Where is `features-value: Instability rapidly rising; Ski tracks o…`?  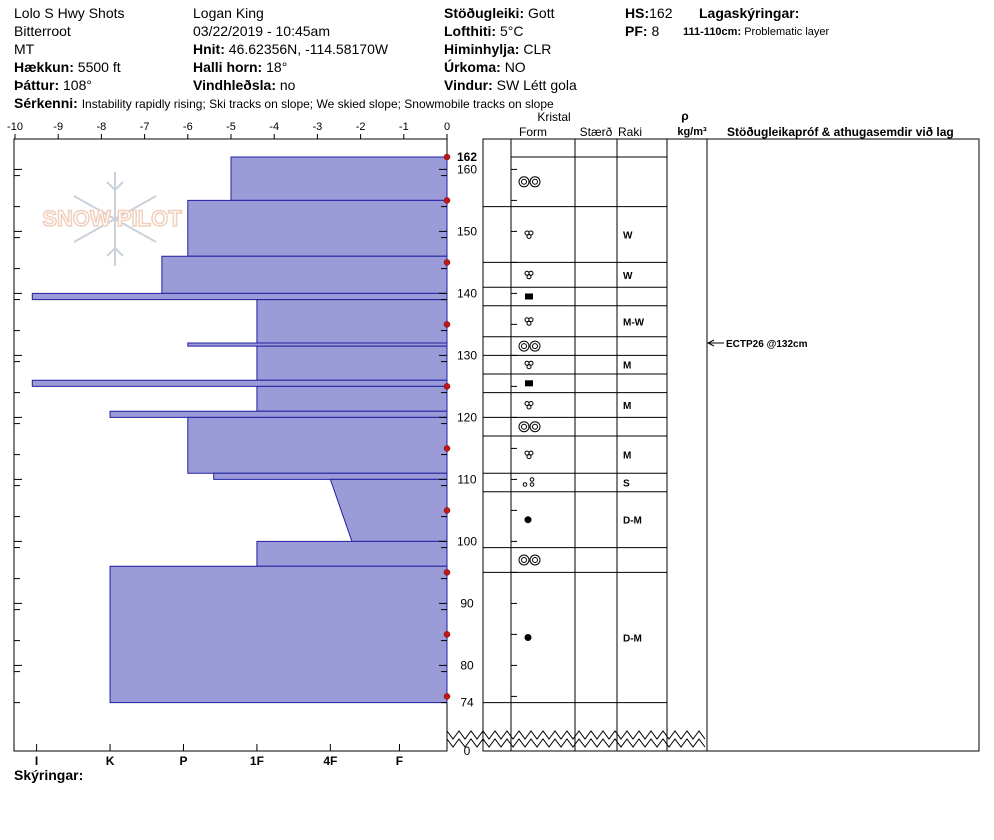
features-value: Instability rapidly rising; Ski tracks o… is located at coordinates (317, 104).